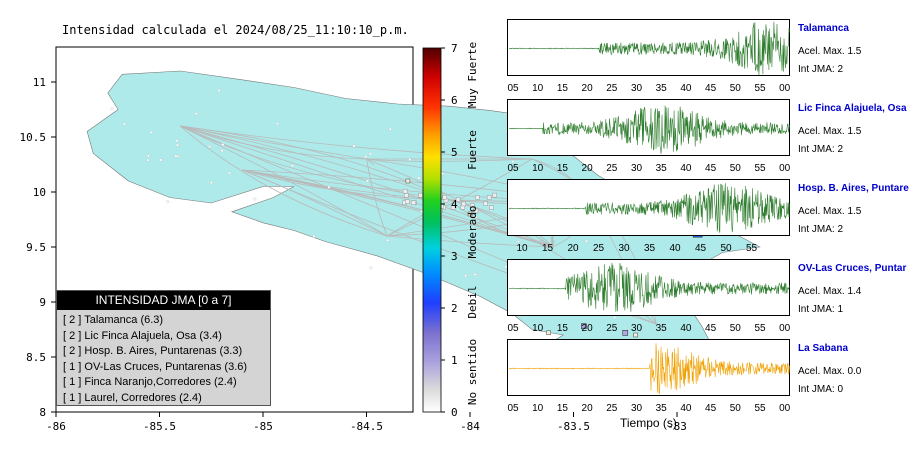 This screenshot has height=460, width=910. I want to click on waveform-station-name: La Sabana, so click(823, 348).